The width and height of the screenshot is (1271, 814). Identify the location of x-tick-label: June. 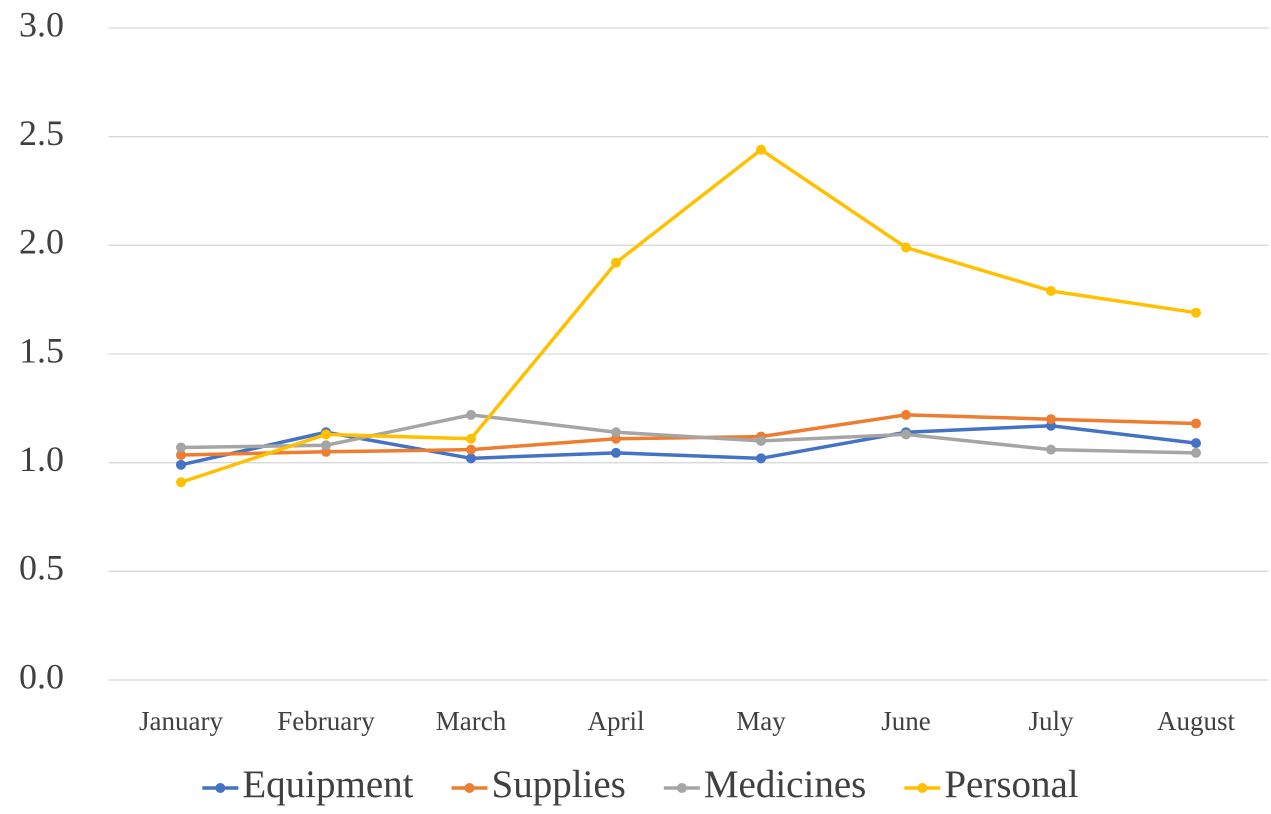
(906, 721).